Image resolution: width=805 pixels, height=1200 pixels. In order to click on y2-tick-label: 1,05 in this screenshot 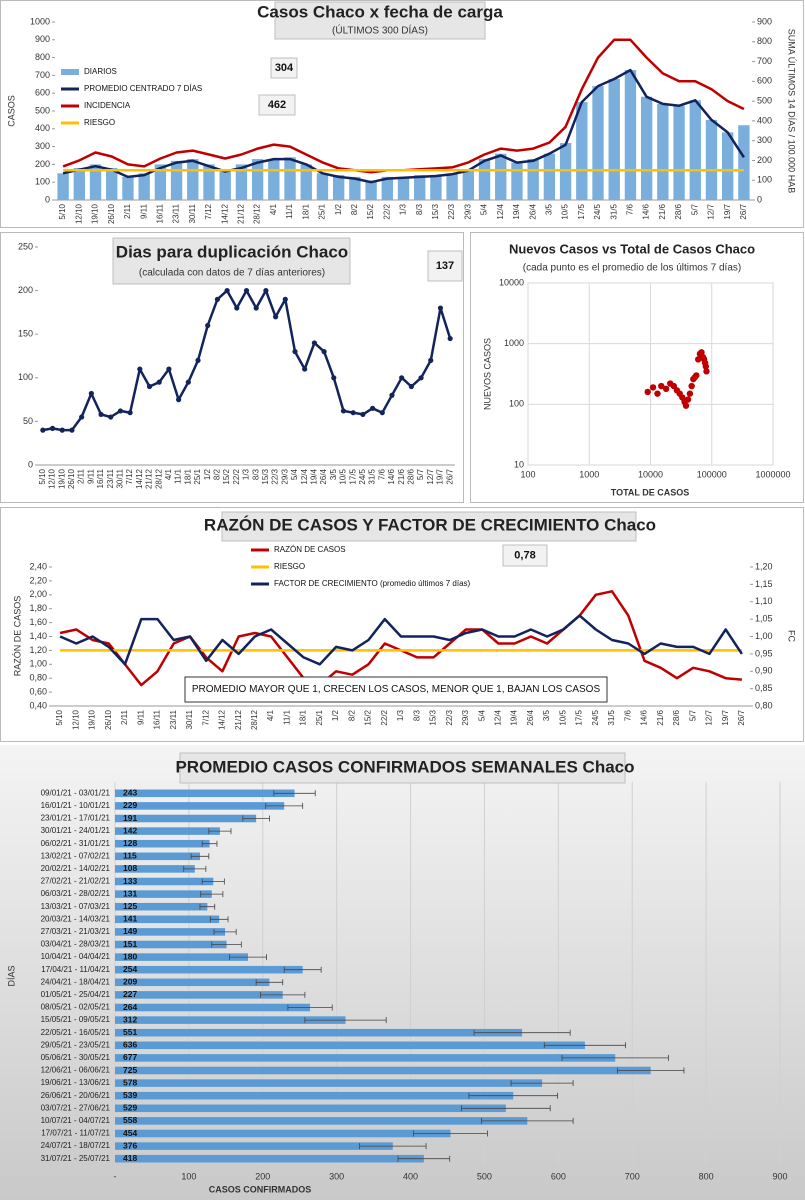, I will do `click(764, 619)`.